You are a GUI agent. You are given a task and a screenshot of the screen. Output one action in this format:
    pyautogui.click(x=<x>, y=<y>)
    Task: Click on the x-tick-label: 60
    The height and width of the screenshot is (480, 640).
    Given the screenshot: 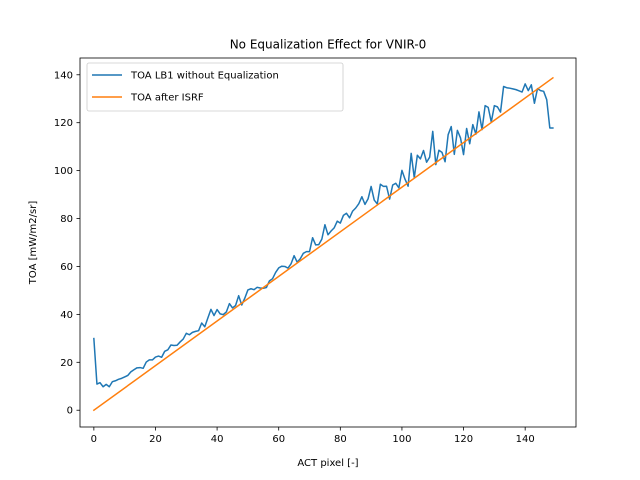 What is the action you would take?
    pyautogui.click(x=278, y=439)
    